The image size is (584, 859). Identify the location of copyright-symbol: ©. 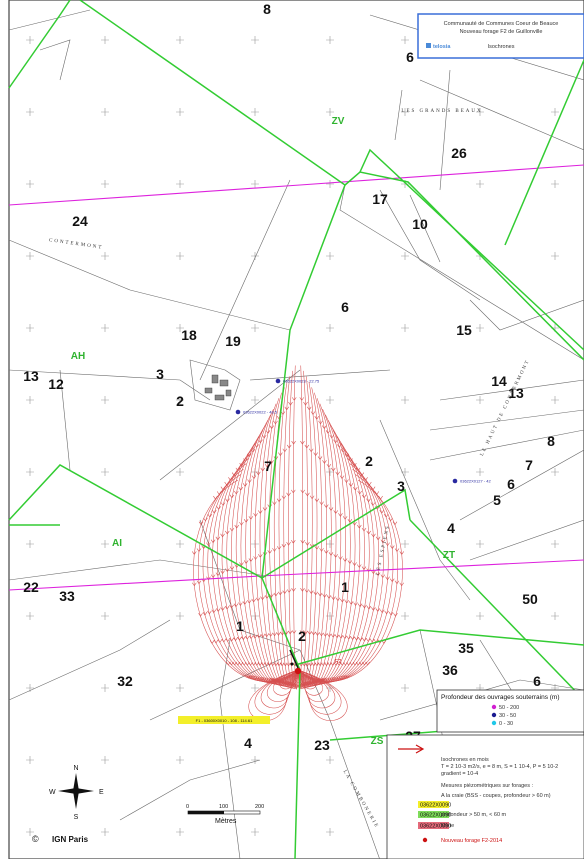
(35, 839).